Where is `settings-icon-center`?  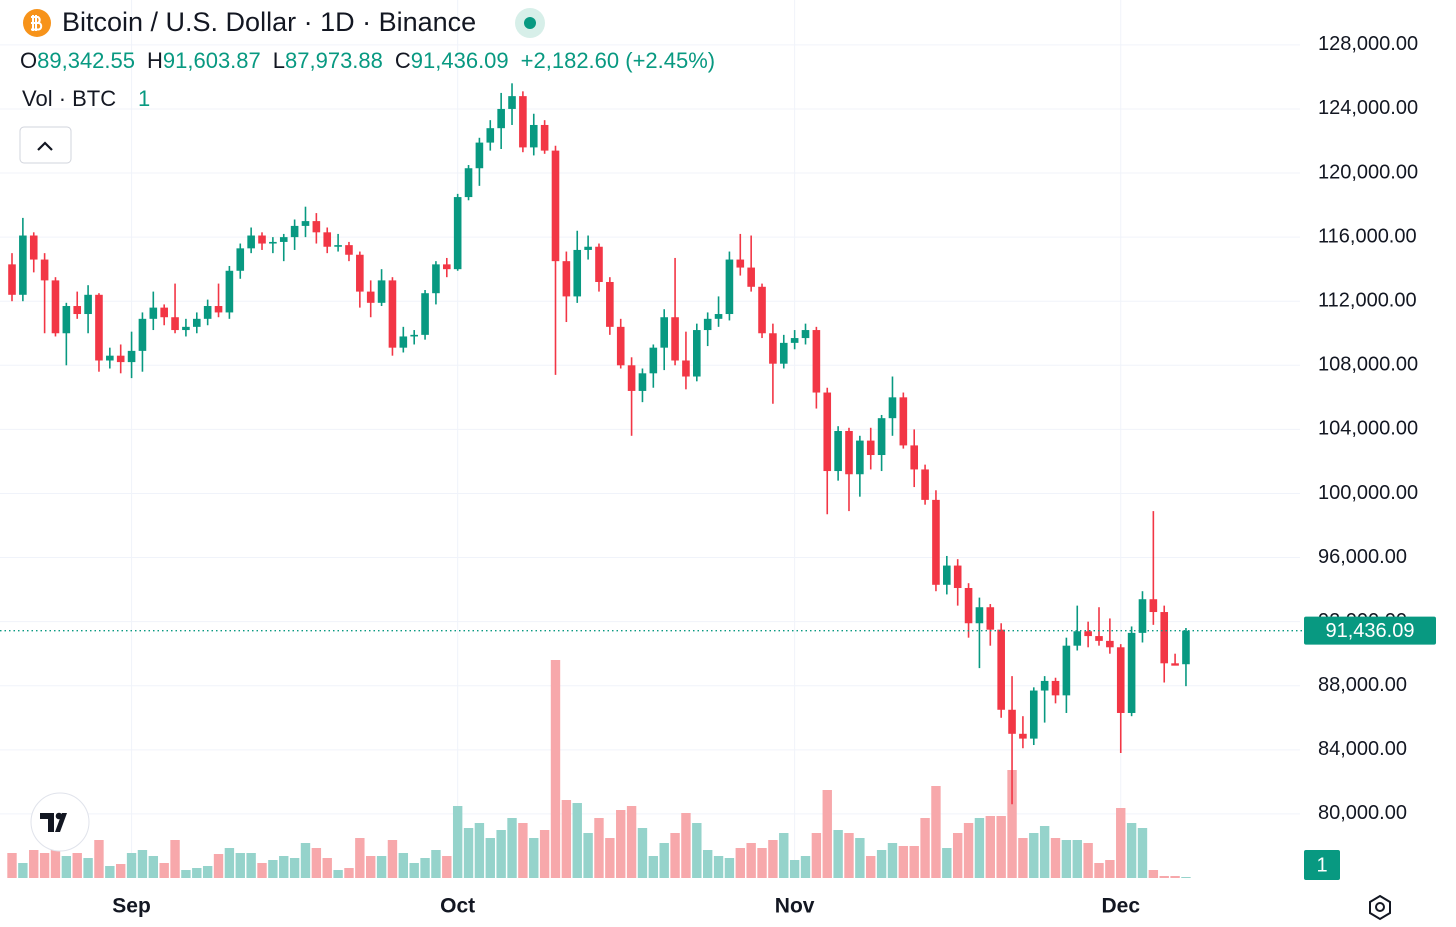 settings-icon-center is located at coordinates (1380, 907).